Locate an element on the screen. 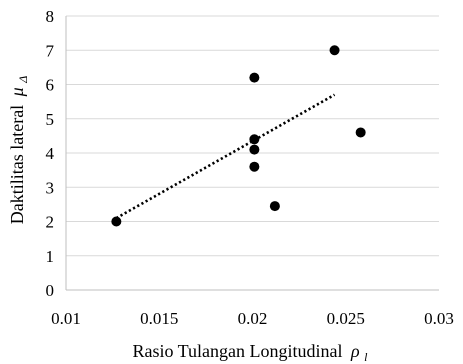 The height and width of the screenshot is (364, 463). x-axis-symbol: ρ is located at coordinates (355, 351).